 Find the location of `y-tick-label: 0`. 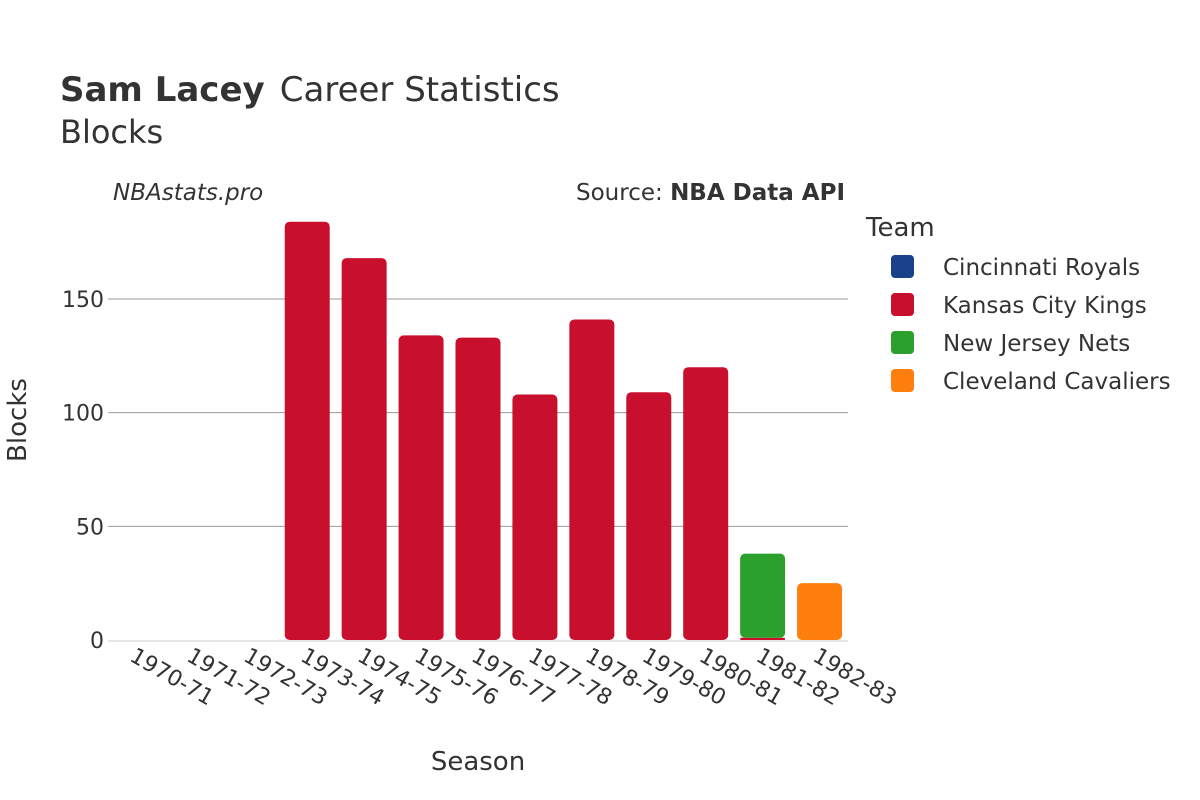

y-tick-label: 0 is located at coordinates (97, 641).